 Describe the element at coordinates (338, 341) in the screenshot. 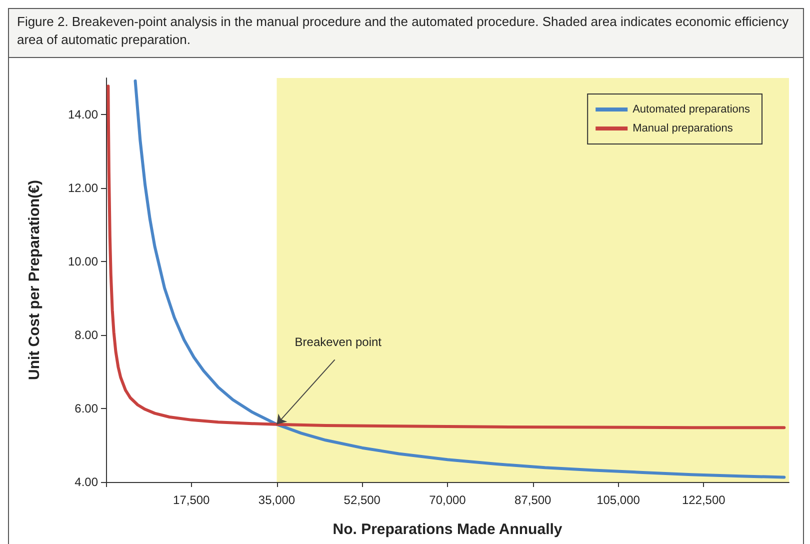

I see `annotation: Breakeven point` at that location.